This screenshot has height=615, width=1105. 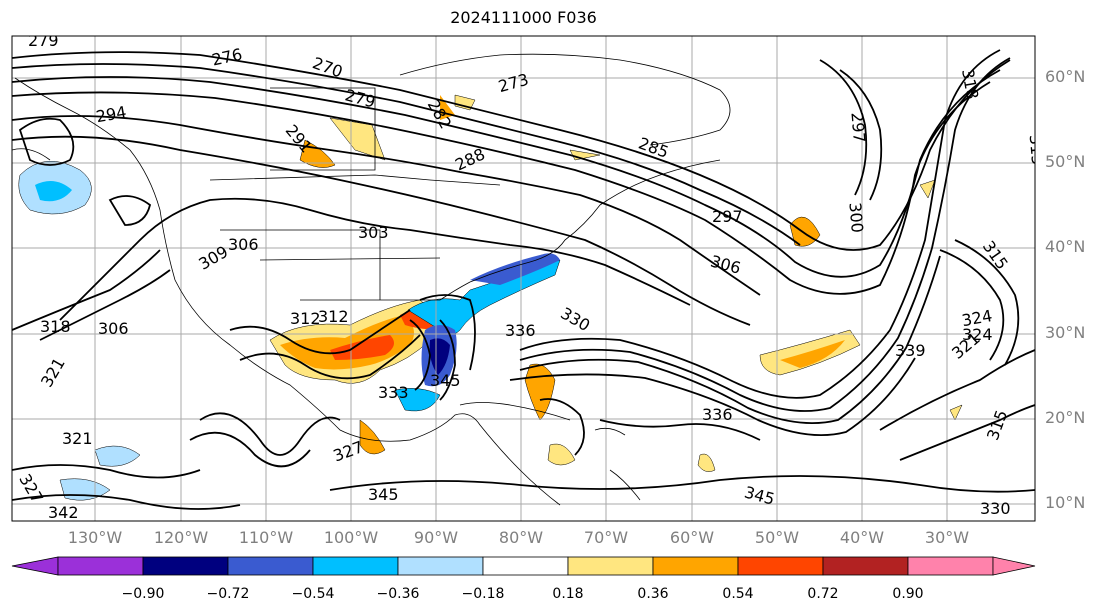 What do you see at coordinates (910, 350) in the screenshot?
I see `contour-label: 339` at bounding box center [910, 350].